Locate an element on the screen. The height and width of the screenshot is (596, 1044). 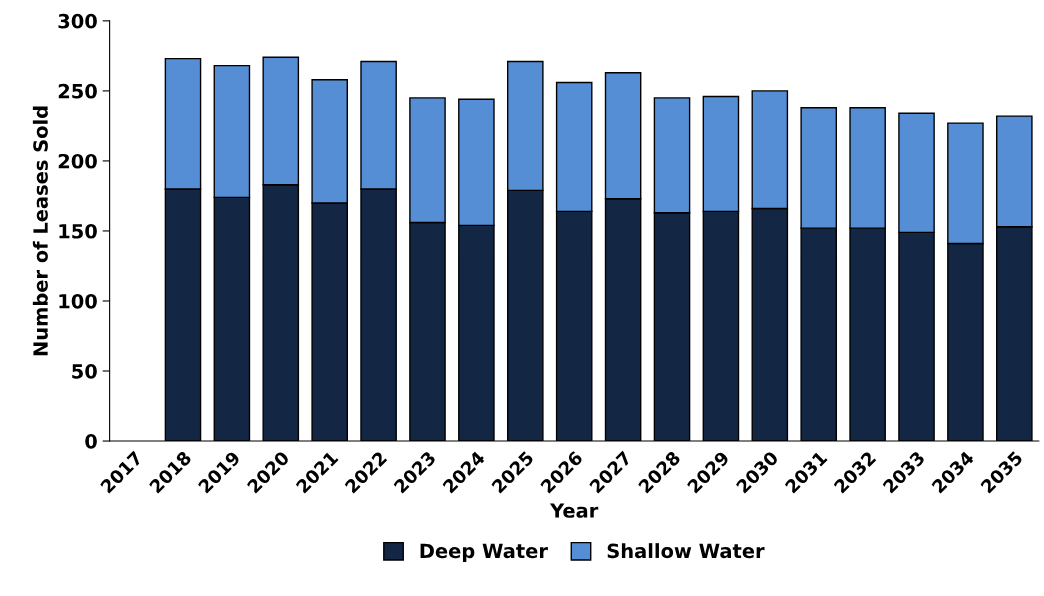
y-tick-label: 100 is located at coordinates (78, 301).